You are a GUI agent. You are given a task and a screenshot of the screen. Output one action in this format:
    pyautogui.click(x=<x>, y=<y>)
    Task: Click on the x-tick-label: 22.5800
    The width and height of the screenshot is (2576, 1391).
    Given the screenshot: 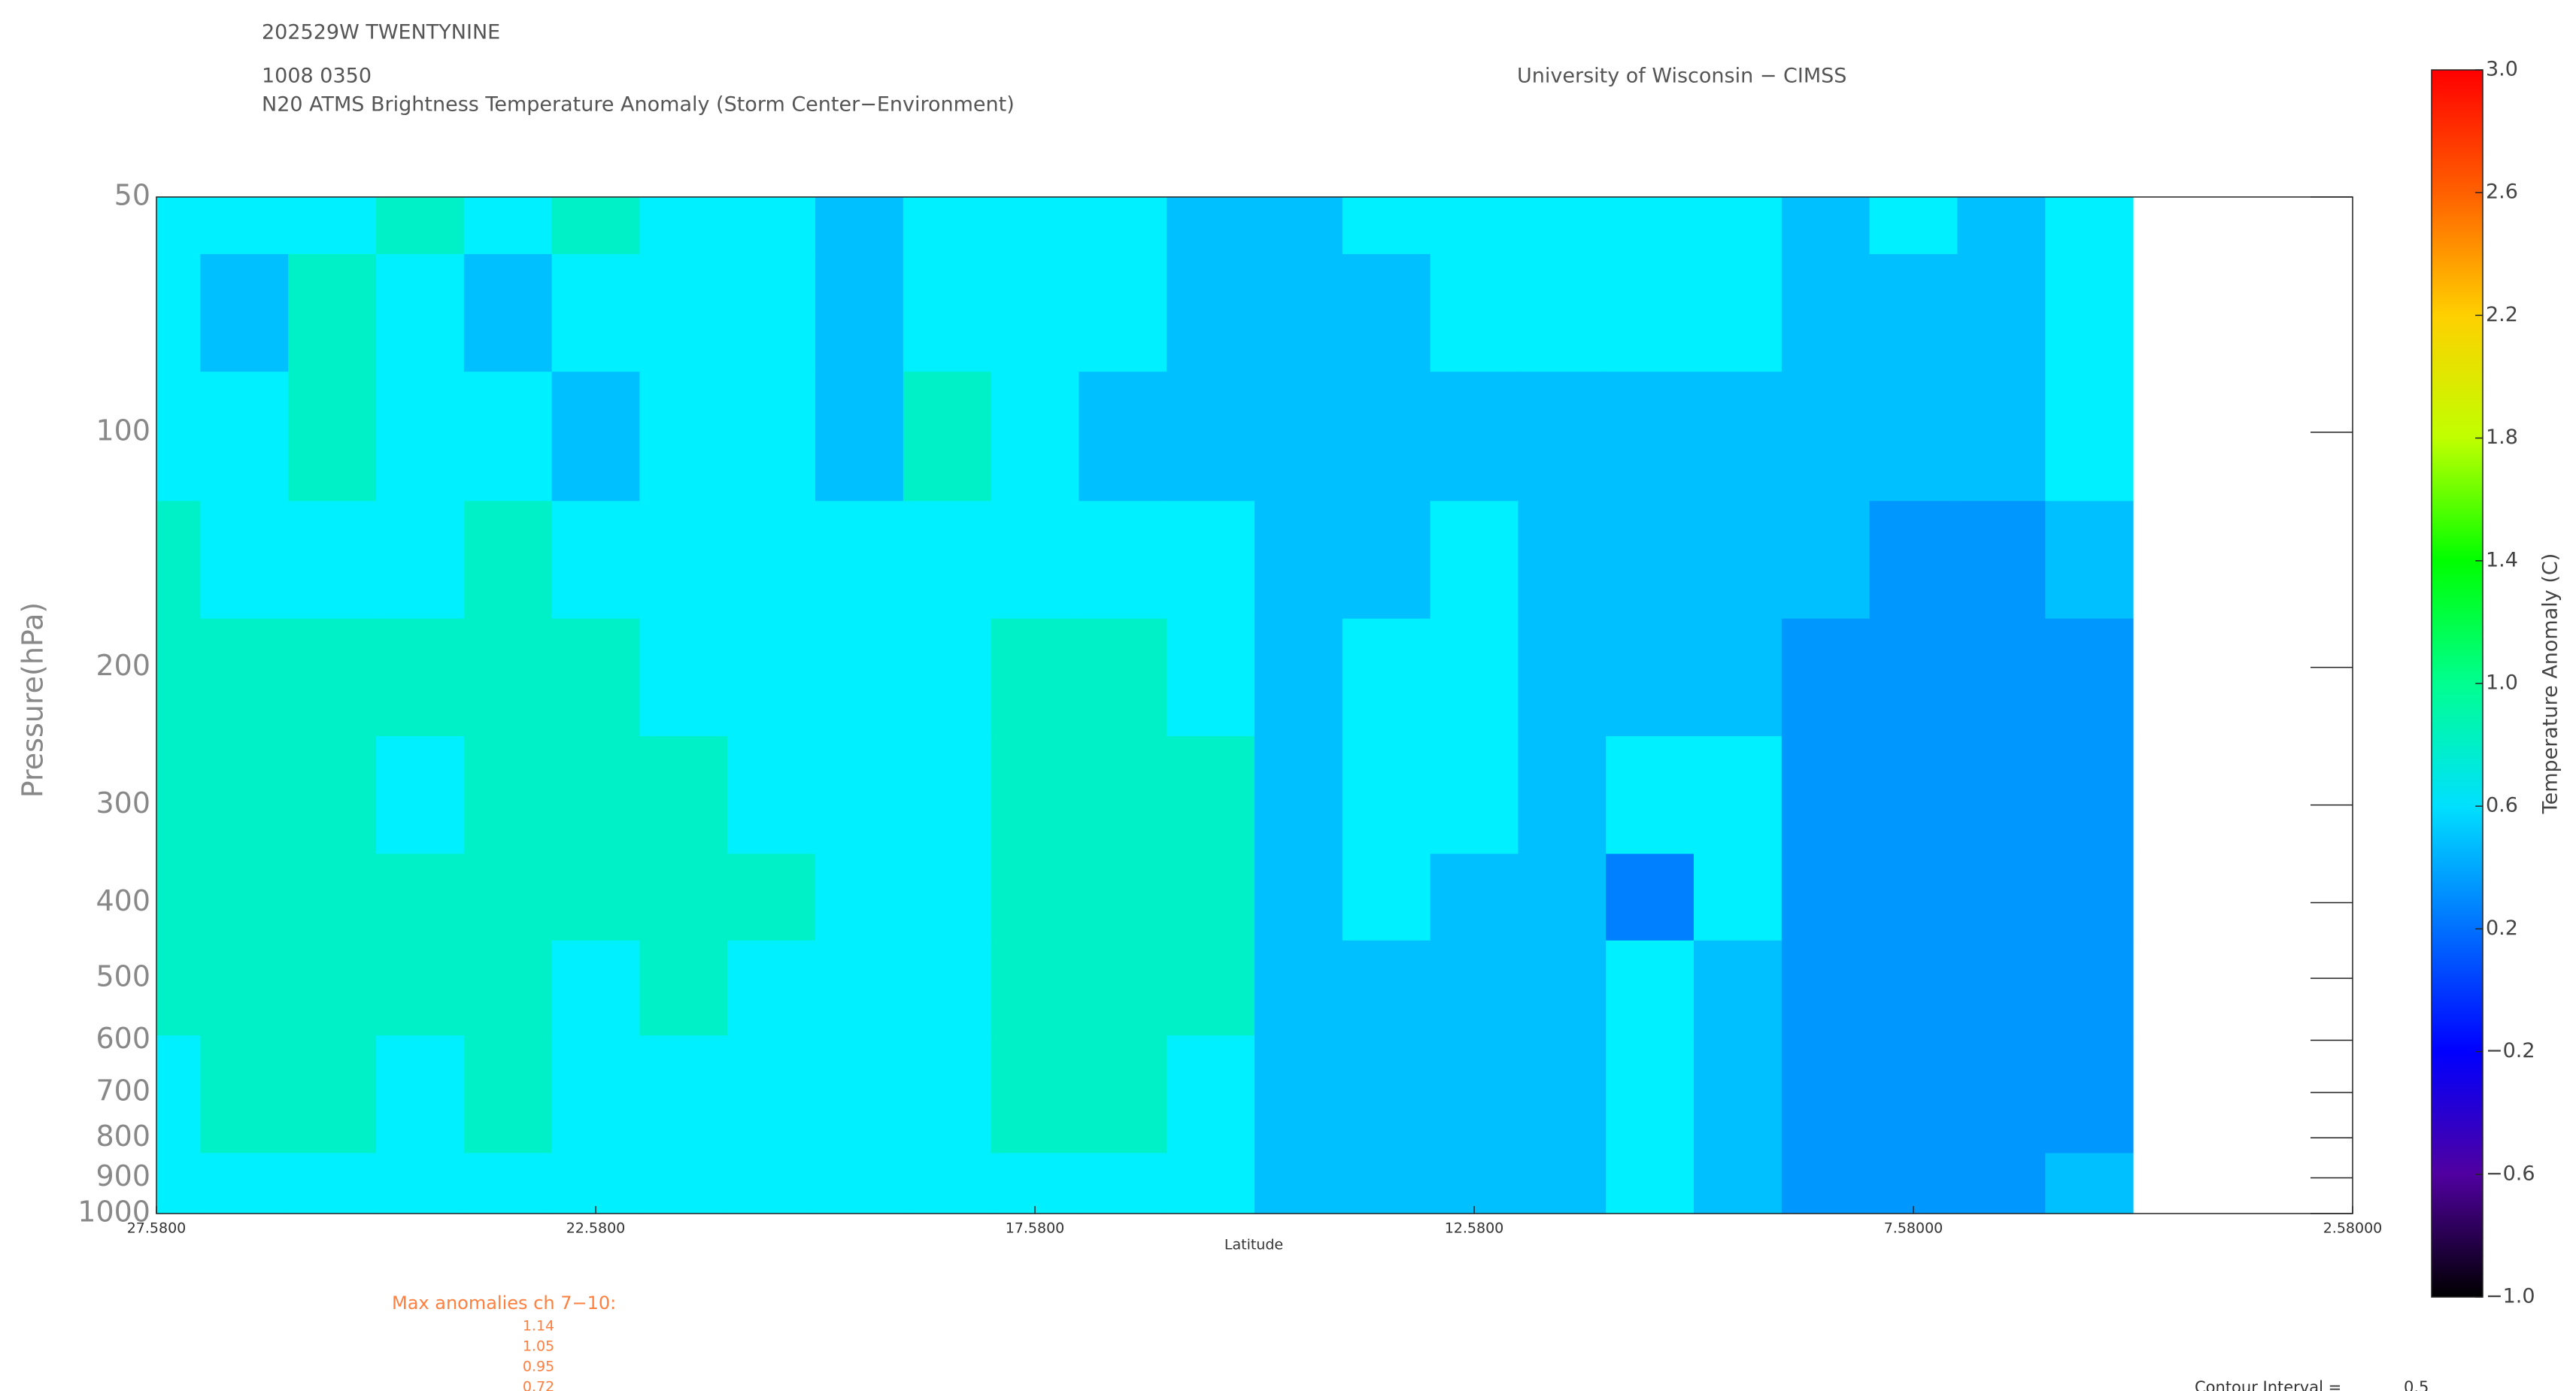 What is the action you would take?
    pyautogui.click(x=596, y=1228)
    